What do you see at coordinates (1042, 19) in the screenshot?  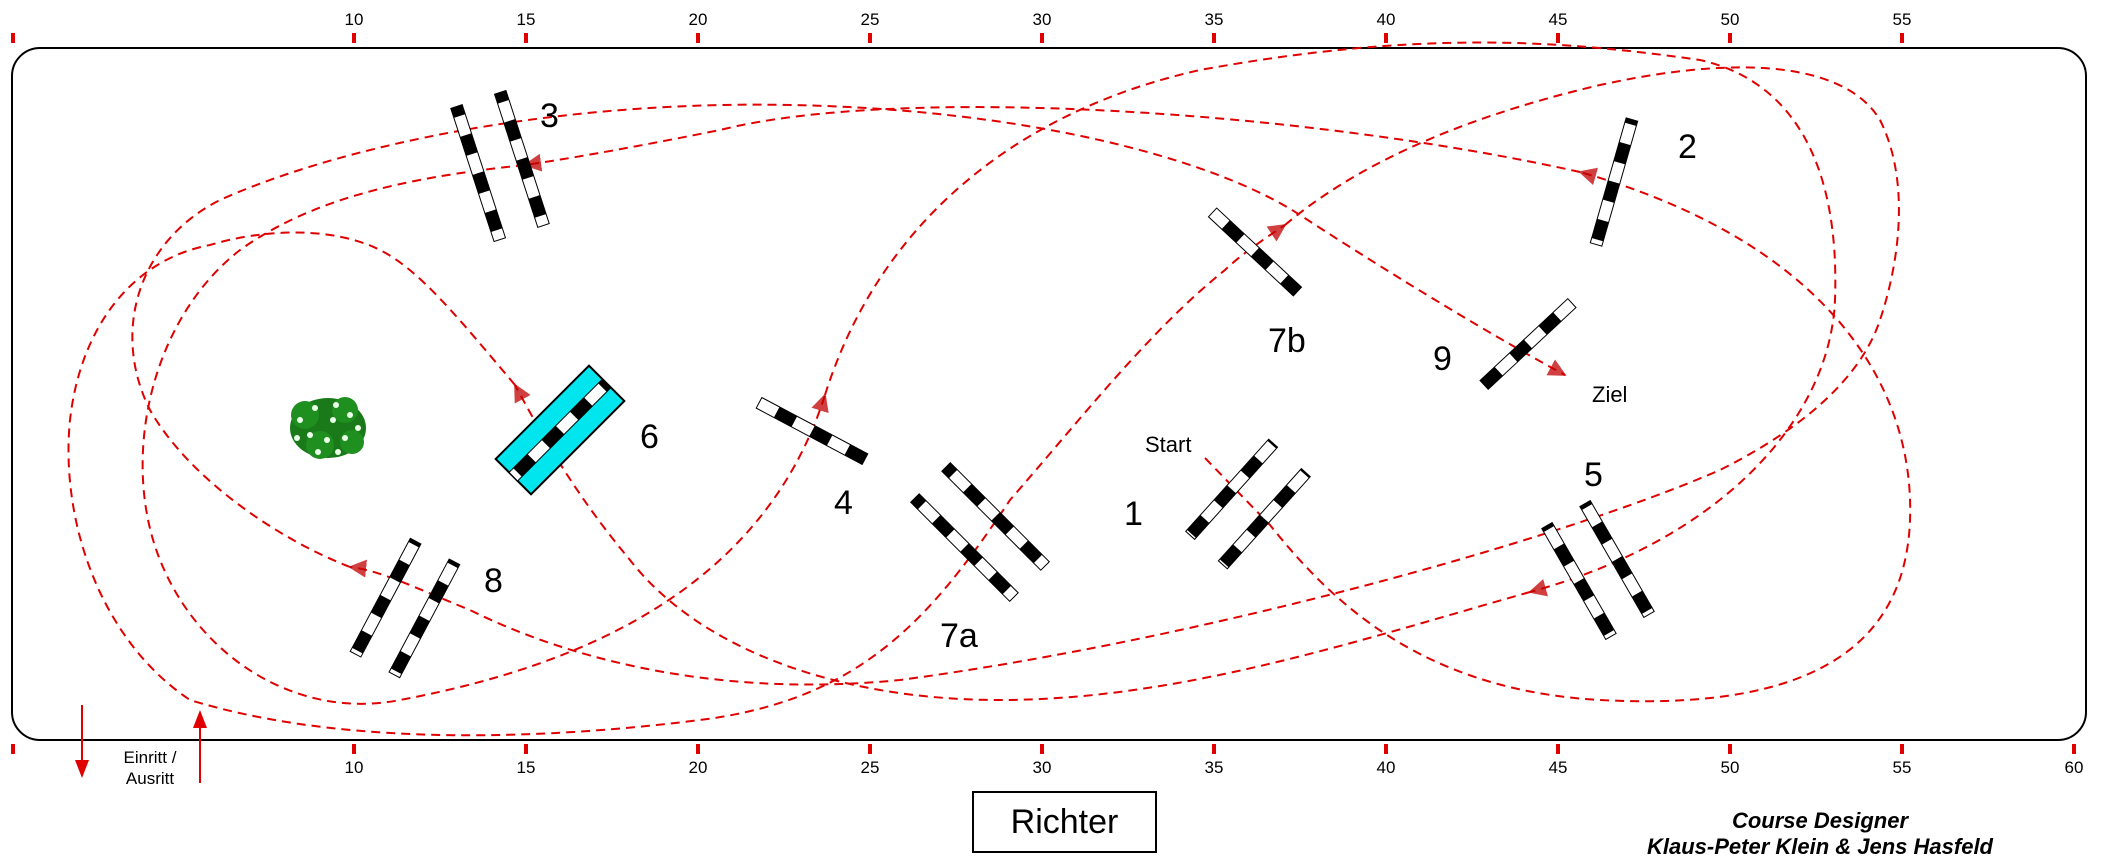 I see `top-tick: 30` at bounding box center [1042, 19].